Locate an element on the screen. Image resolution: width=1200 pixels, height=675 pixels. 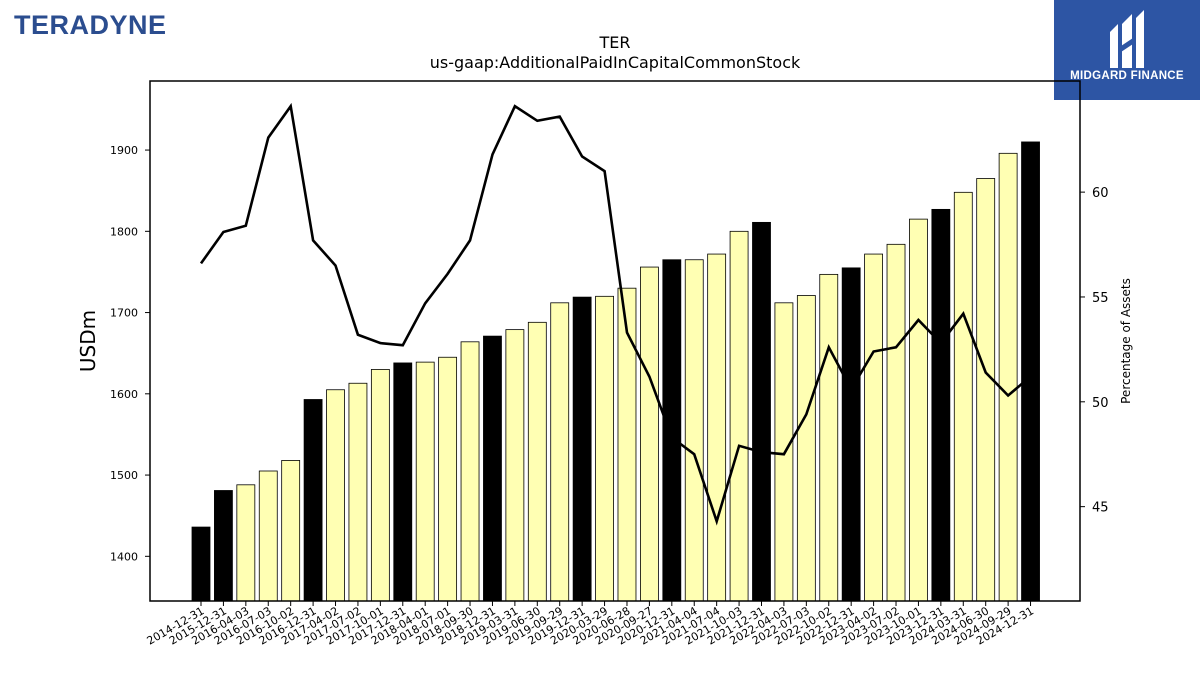
y-tick-label: 1600 is located at coordinates (124, 394).